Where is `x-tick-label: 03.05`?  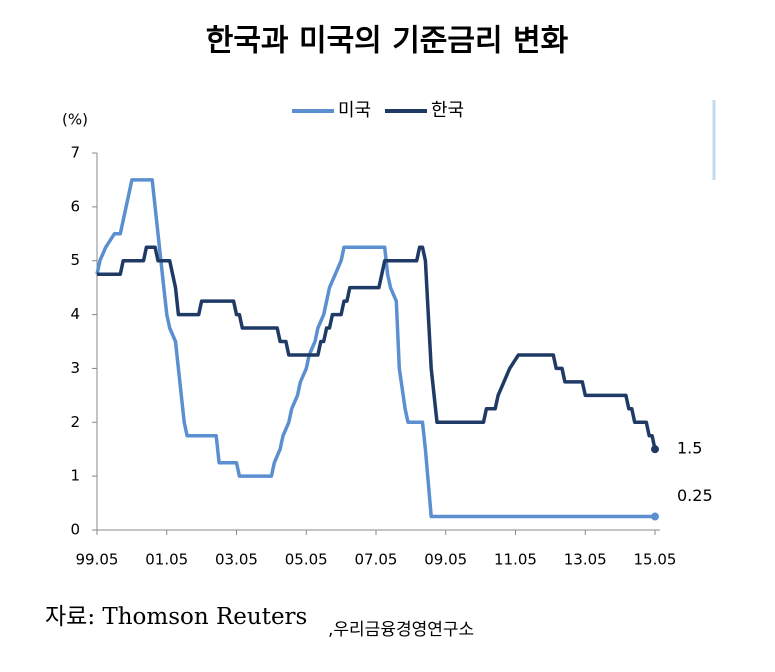
x-tick-label: 03.05 is located at coordinates (236, 560).